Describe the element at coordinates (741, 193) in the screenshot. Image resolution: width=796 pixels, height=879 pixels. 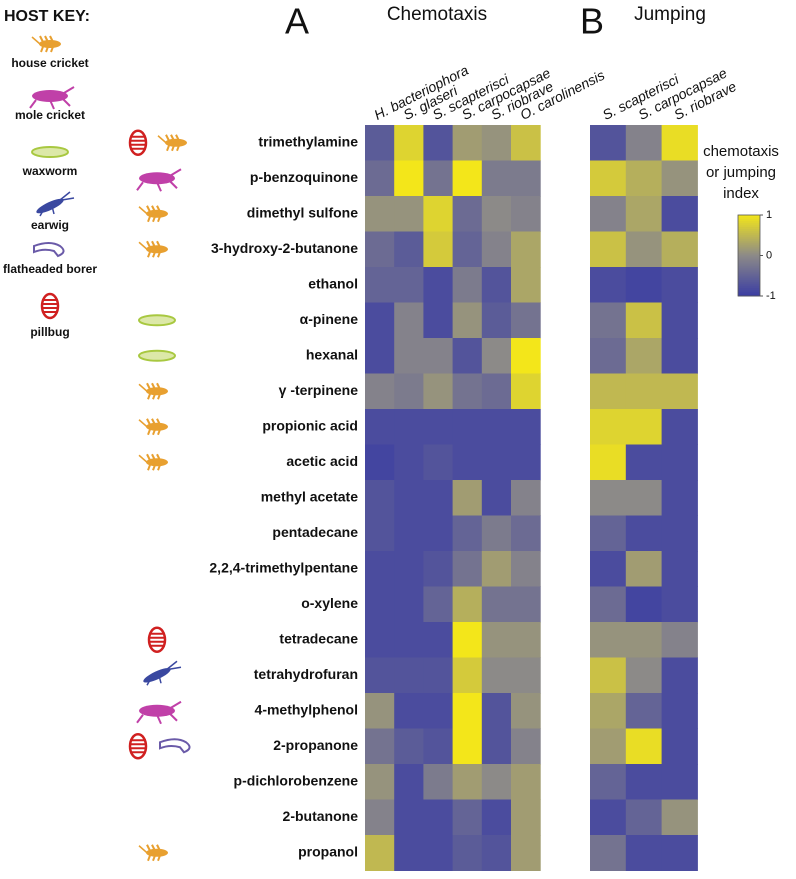
I see `colorbar-title: index` at that location.